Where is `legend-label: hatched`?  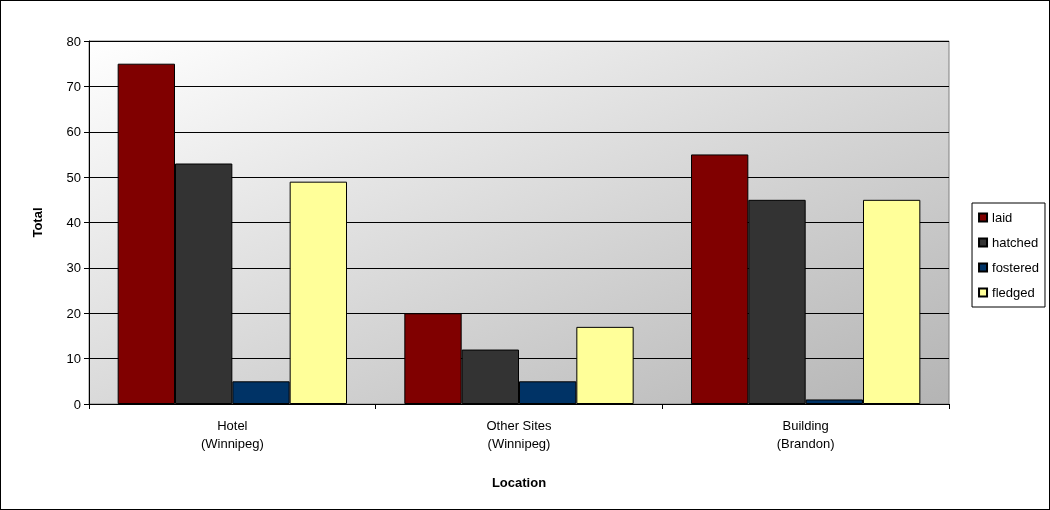
legend-label: hatched is located at coordinates (1015, 242).